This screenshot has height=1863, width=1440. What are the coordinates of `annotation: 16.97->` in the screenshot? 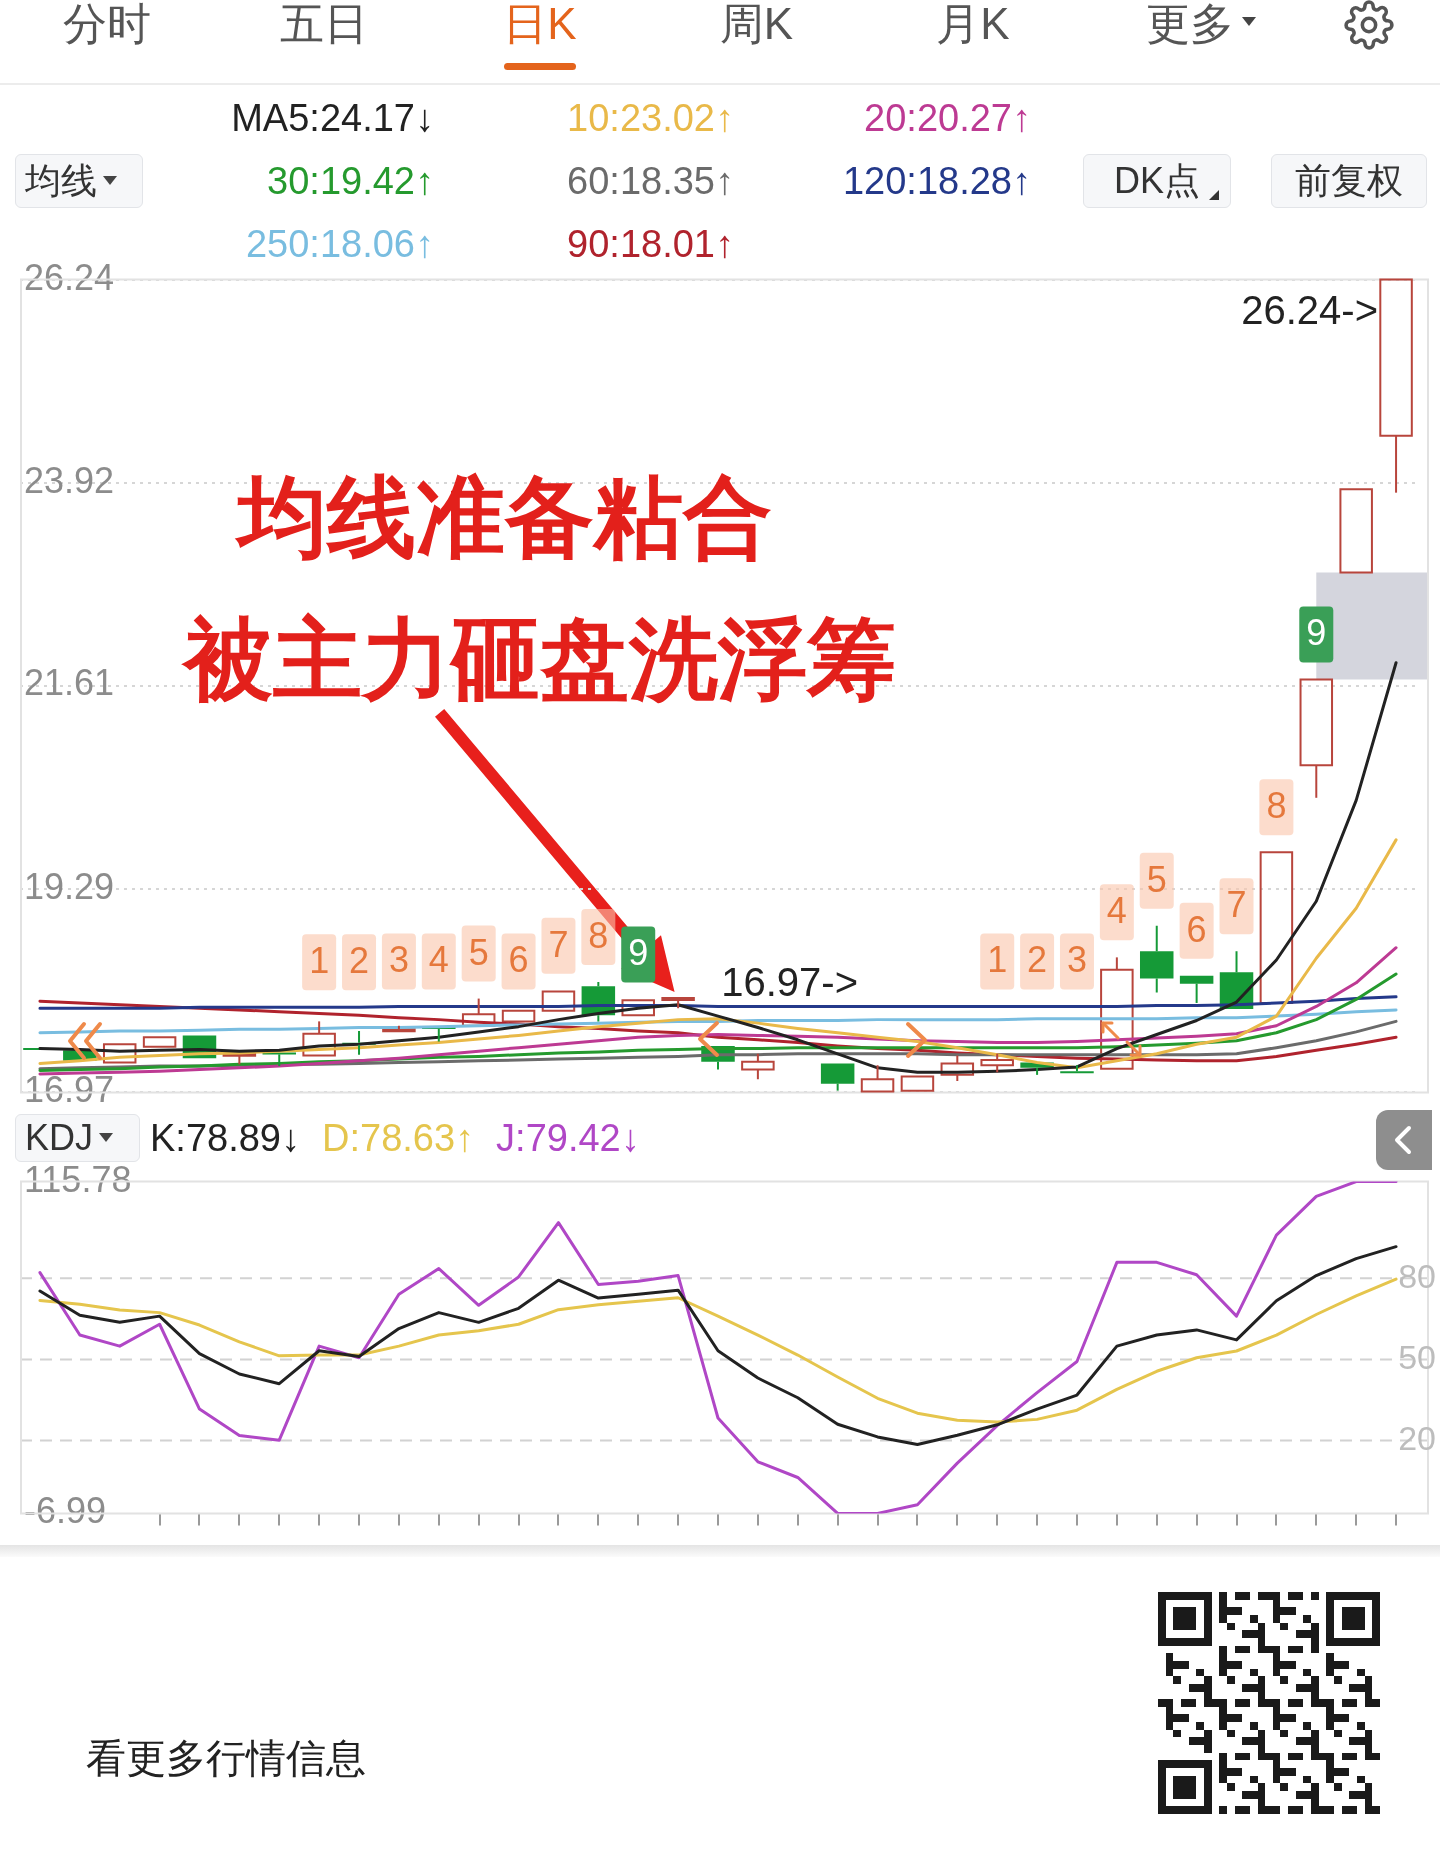 It's located at (789, 982).